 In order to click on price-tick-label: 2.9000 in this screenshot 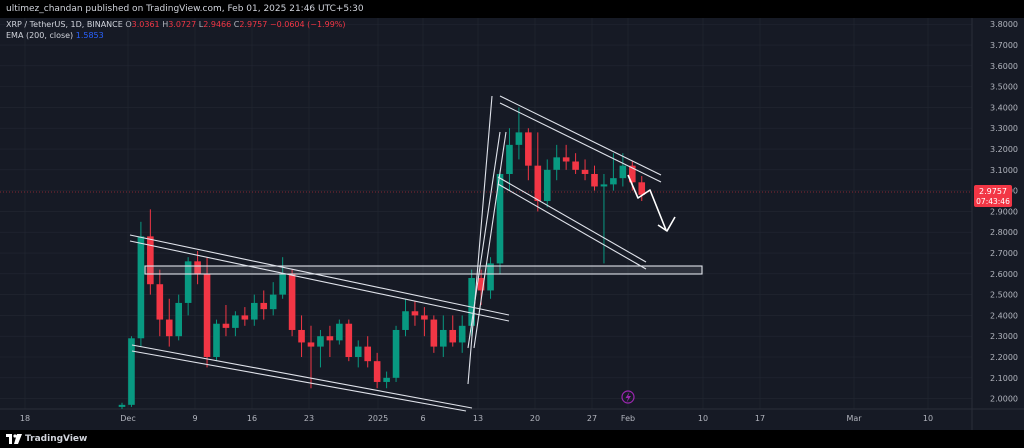, I will do `click(1004, 211)`.